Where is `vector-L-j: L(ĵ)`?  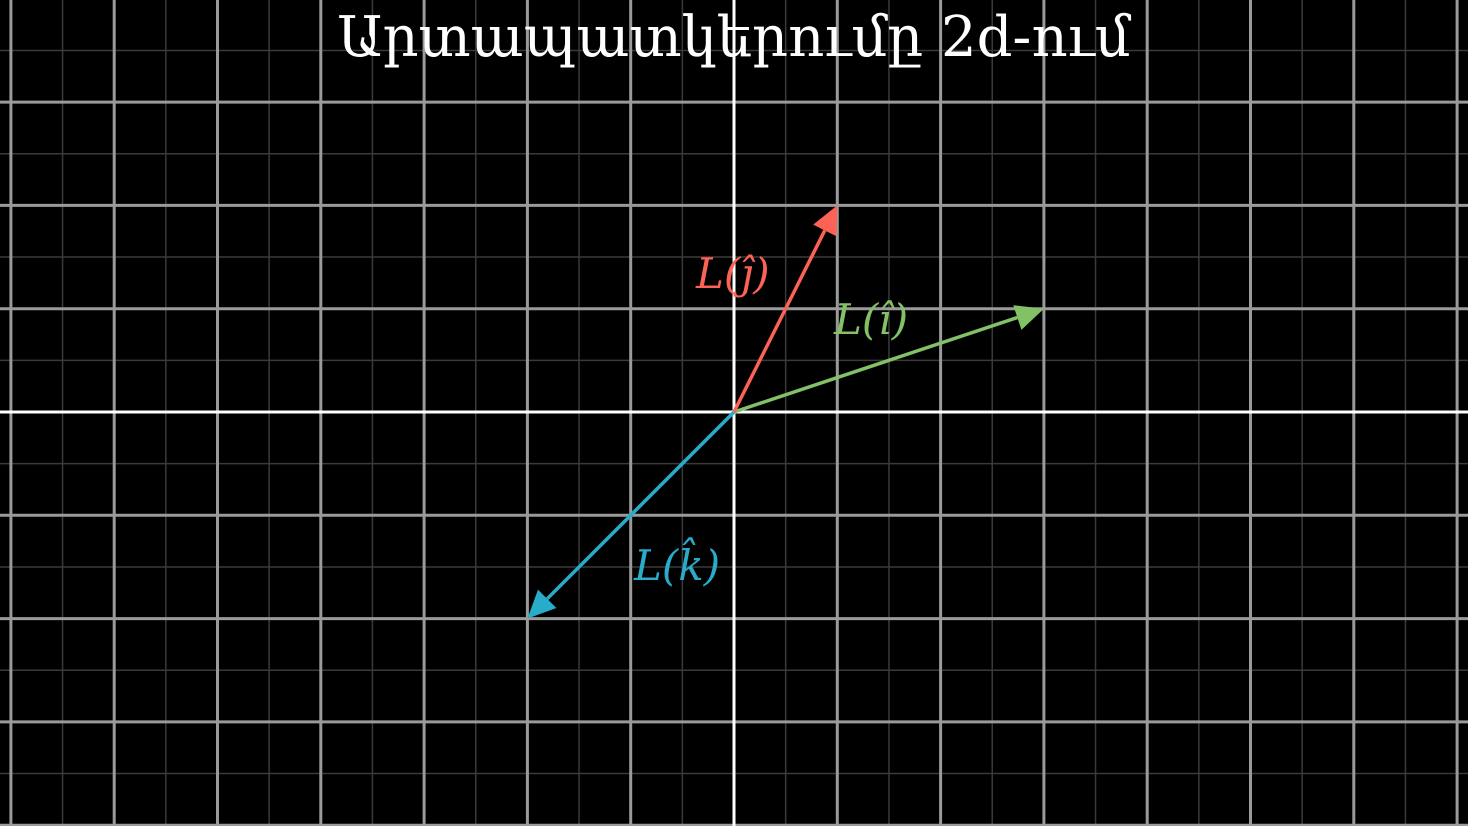 vector-L-j: L(ĵ) is located at coordinates (766, 309).